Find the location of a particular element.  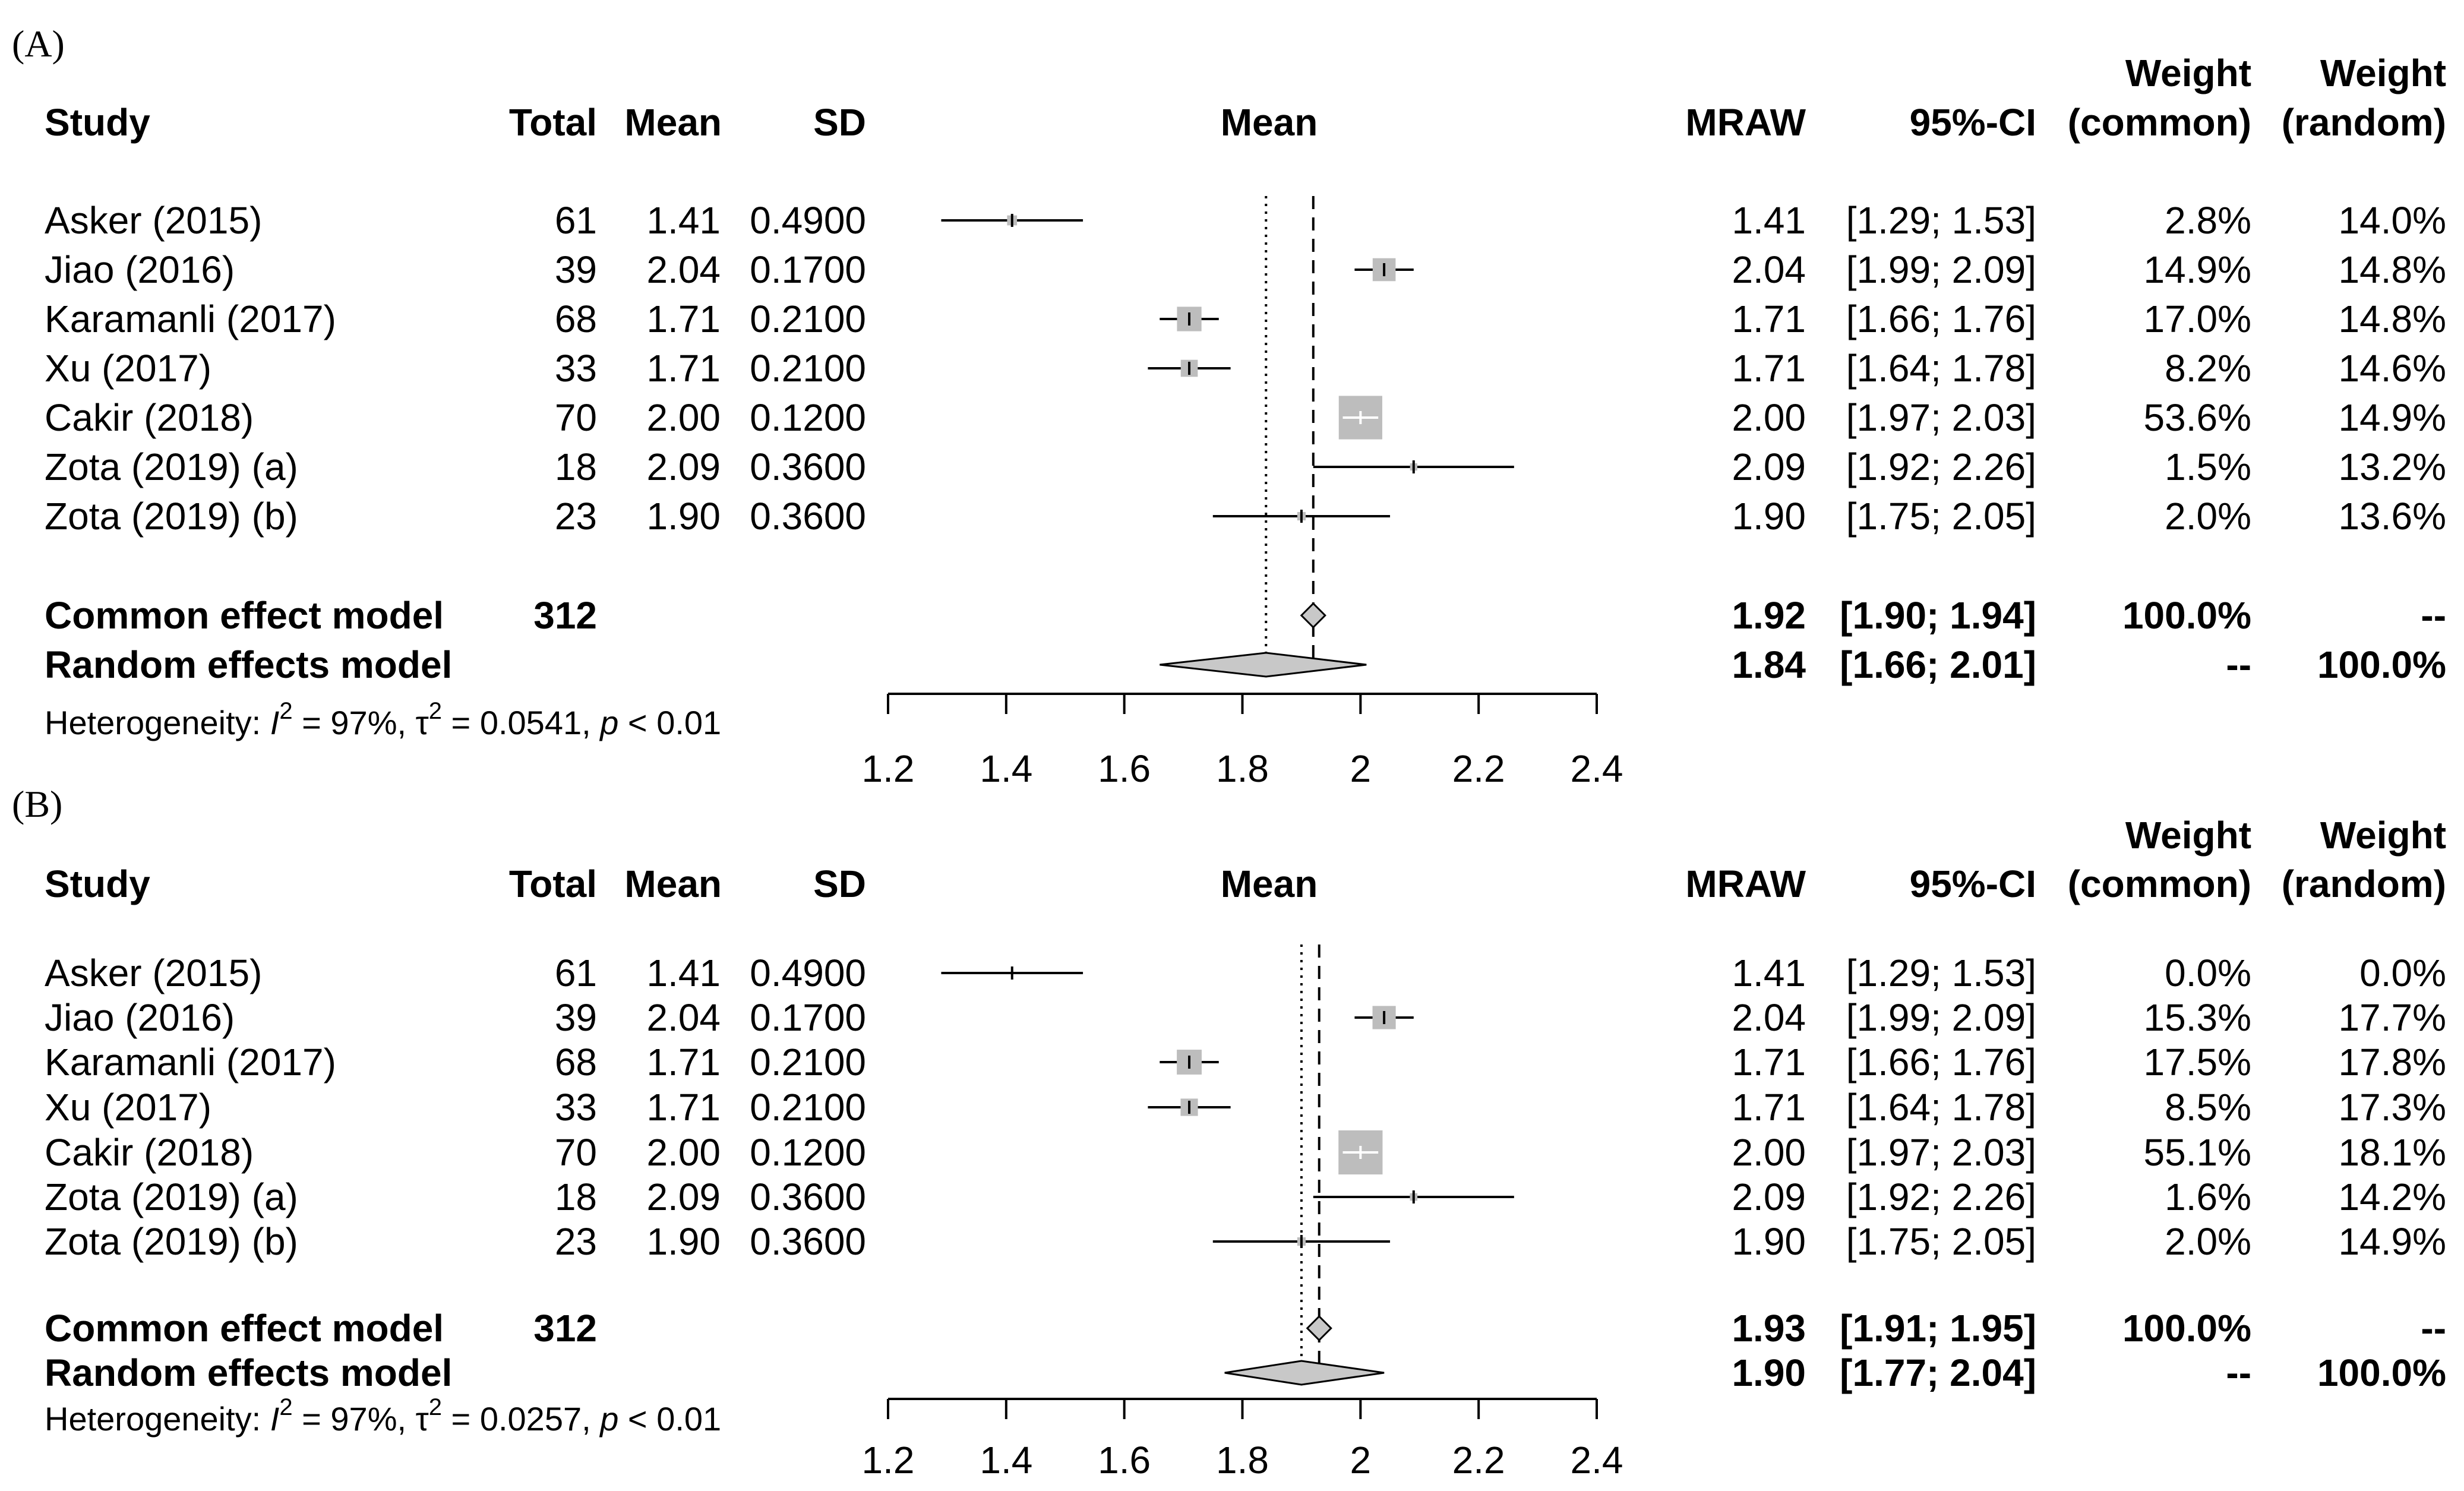

x-tick-label: 1.8 is located at coordinates (1243, 1460).